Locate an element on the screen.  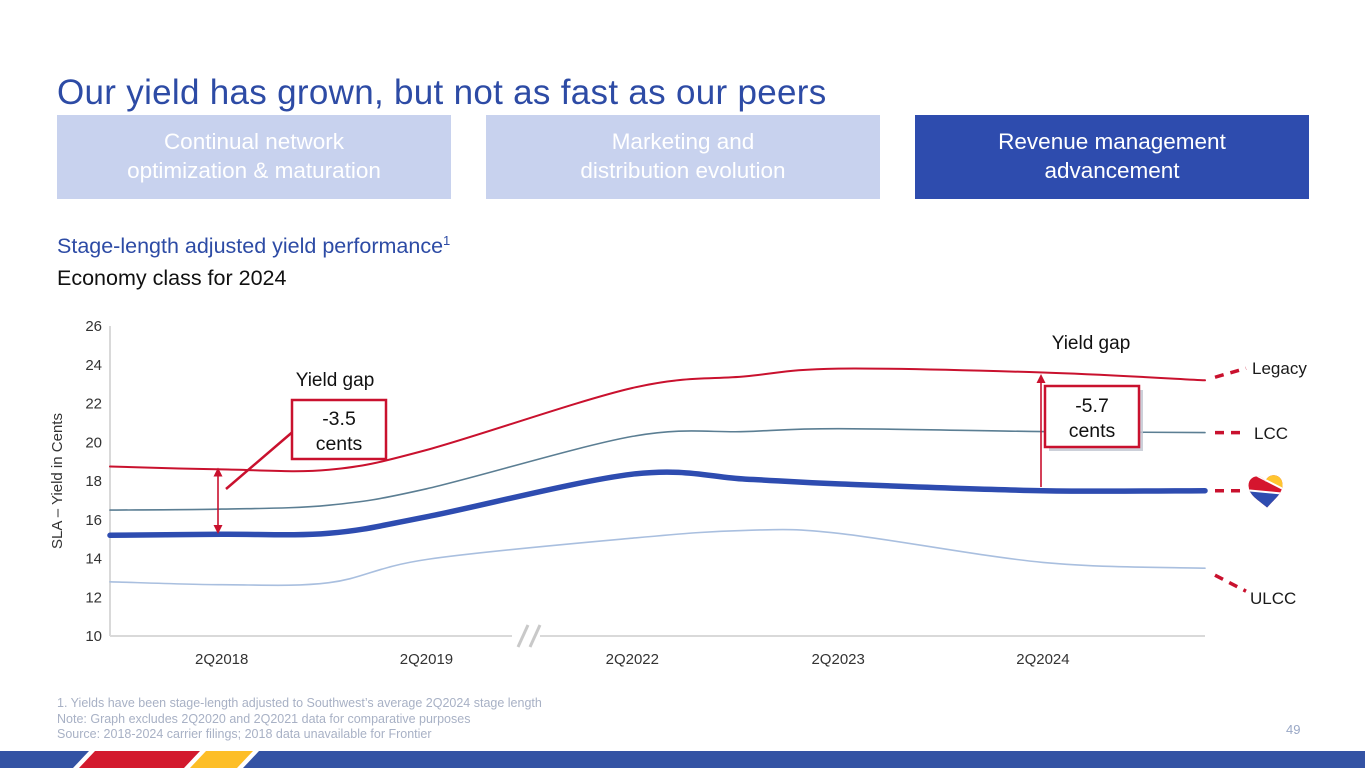
legend-label-legacy: Legacy is located at coordinates (1279, 368).